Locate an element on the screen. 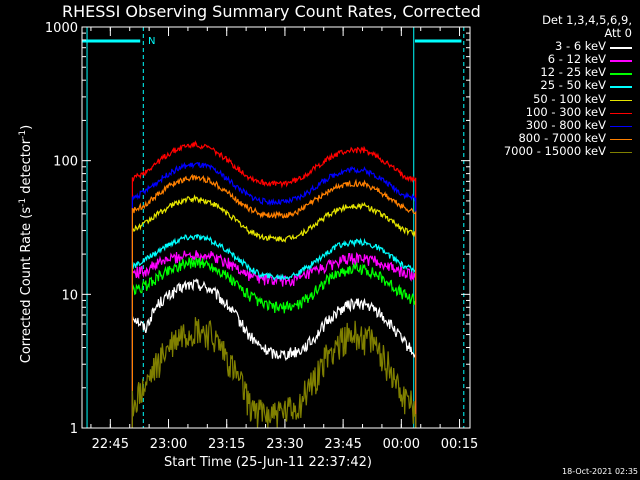  legend-entry: 25 - 50 keV is located at coordinates (558, 85).